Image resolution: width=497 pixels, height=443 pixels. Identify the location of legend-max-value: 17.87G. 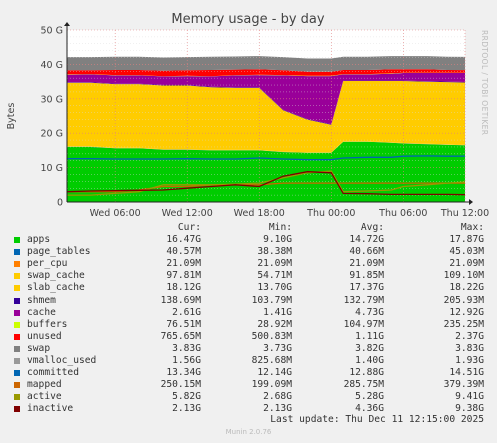
(466, 240).